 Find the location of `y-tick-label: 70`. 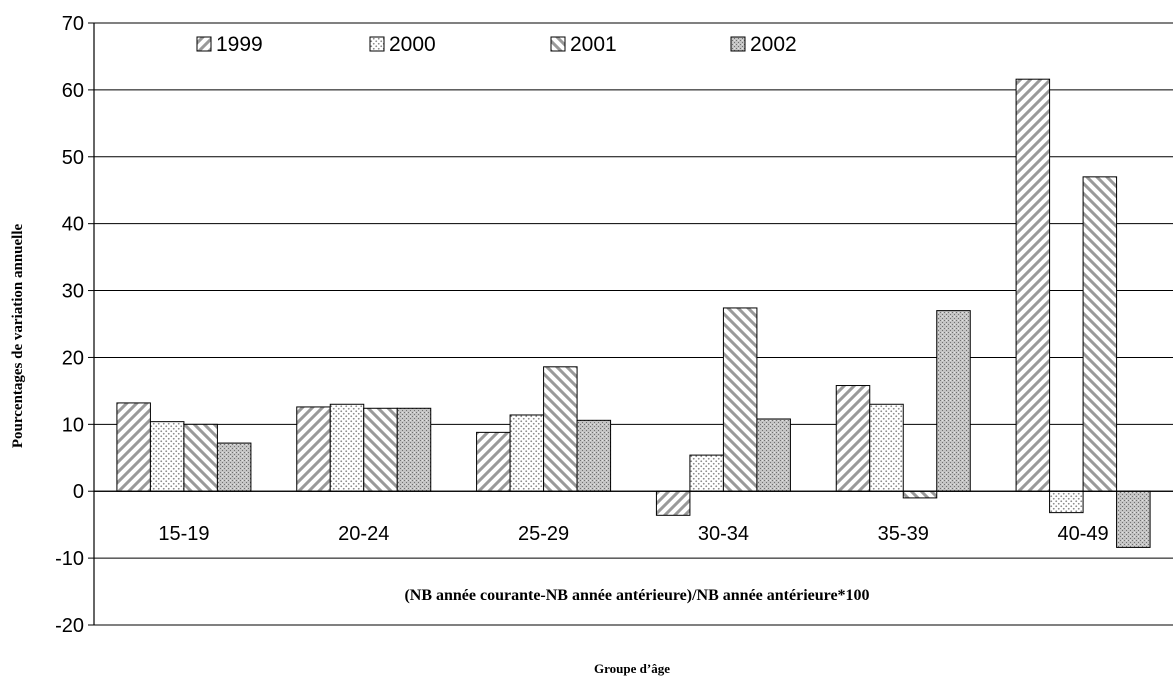

y-tick-label: 70 is located at coordinates (73, 24).